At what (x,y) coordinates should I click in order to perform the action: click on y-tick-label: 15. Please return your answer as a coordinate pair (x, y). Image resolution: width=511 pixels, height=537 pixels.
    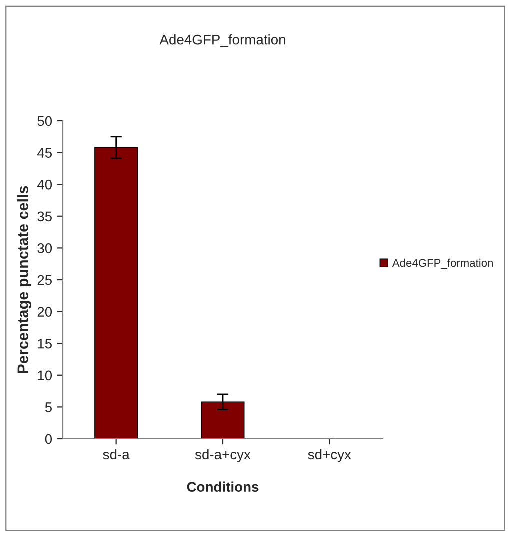
    Looking at the image, I should click on (45, 344).